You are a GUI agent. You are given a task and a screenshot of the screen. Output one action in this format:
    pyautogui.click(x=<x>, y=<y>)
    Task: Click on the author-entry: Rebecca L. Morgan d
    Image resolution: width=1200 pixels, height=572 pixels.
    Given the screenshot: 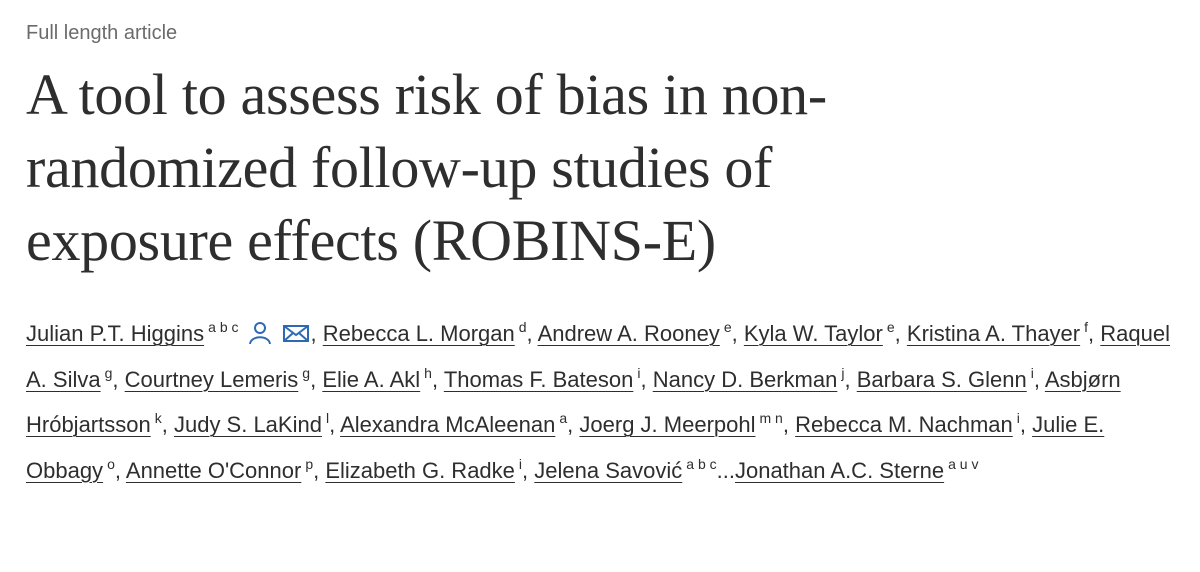 What is the action you would take?
    pyautogui.click(x=424, y=332)
    